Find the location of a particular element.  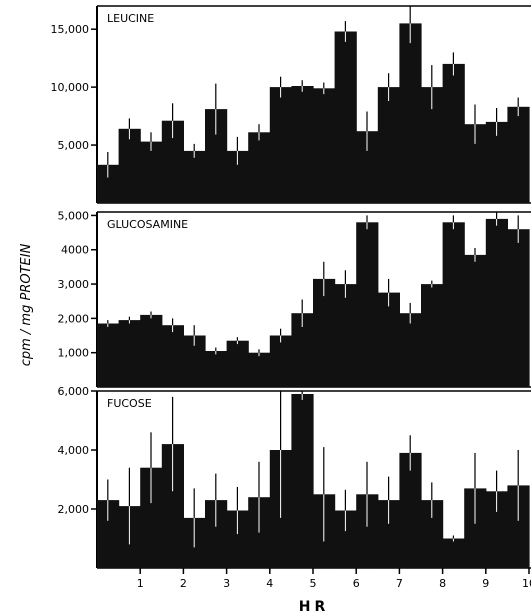

glucosamine-y-tick-label: 1,000 is located at coordinates (74, 353).